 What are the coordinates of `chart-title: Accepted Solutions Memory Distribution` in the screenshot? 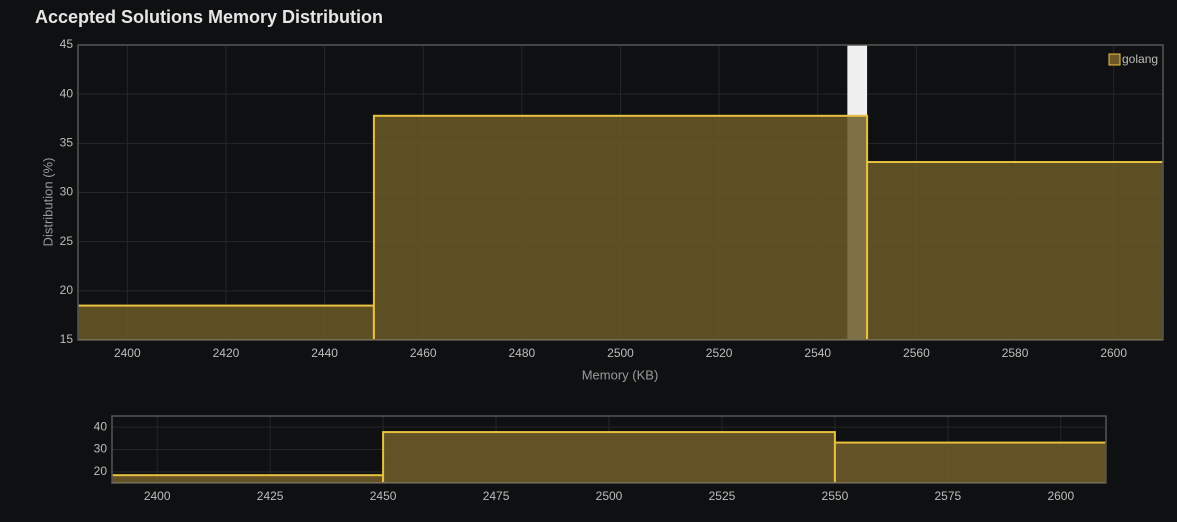 It's located at (209, 17).